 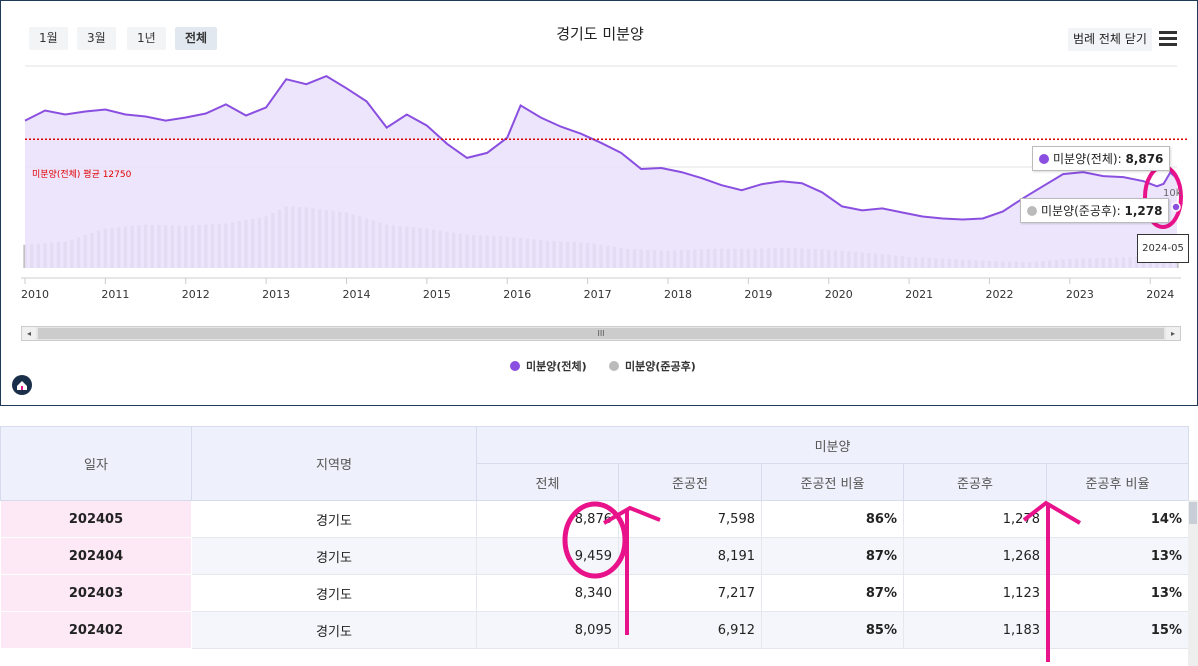 I want to click on cell-before-ratio: 85%, so click(x=832, y=630).